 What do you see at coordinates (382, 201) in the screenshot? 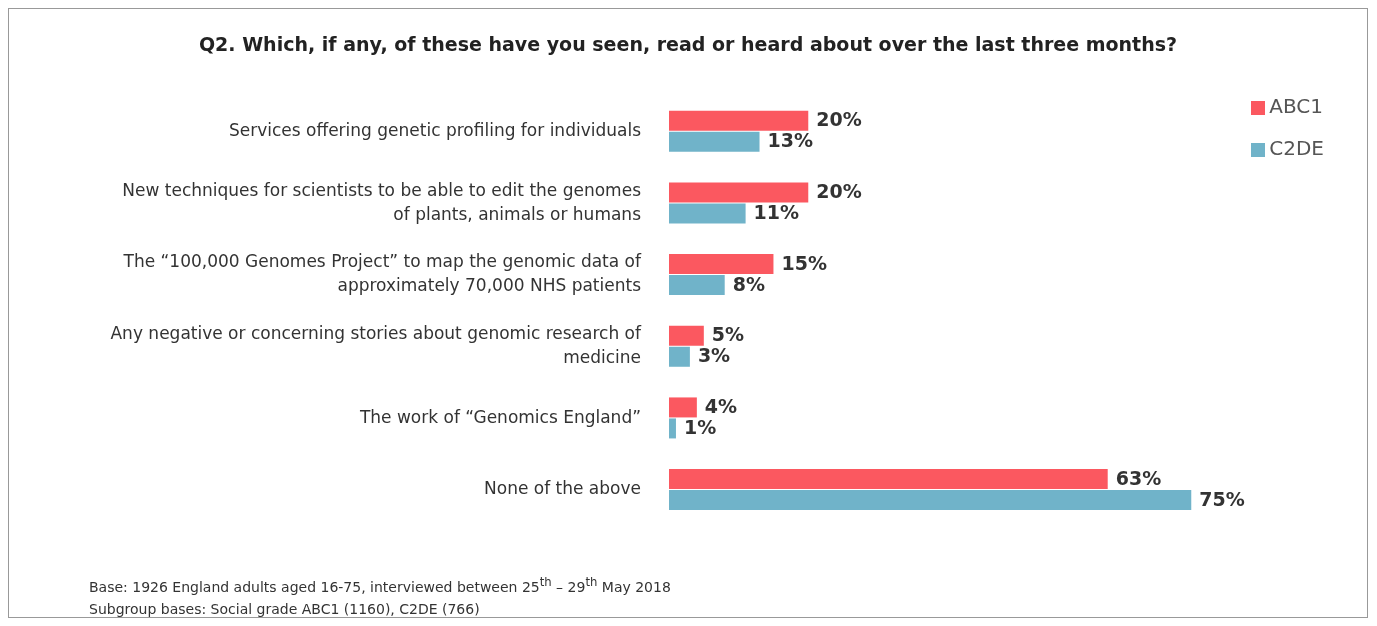
I see `y-tick-label: New techniques for scientists to be able to edit the genomes of plants, animals or humans` at bounding box center [382, 201].